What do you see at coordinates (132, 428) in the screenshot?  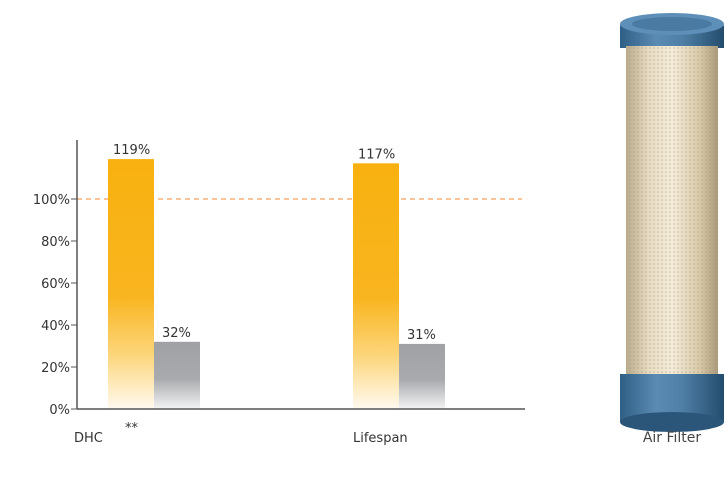 I see `category-footnote-marker: **` at bounding box center [132, 428].